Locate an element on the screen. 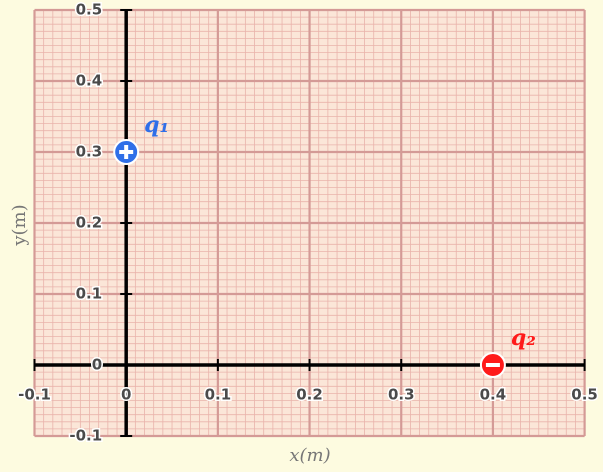 The height and width of the screenshot is (472, 603). y-tick-label: 0.3 is located at coordinates (89, 152).